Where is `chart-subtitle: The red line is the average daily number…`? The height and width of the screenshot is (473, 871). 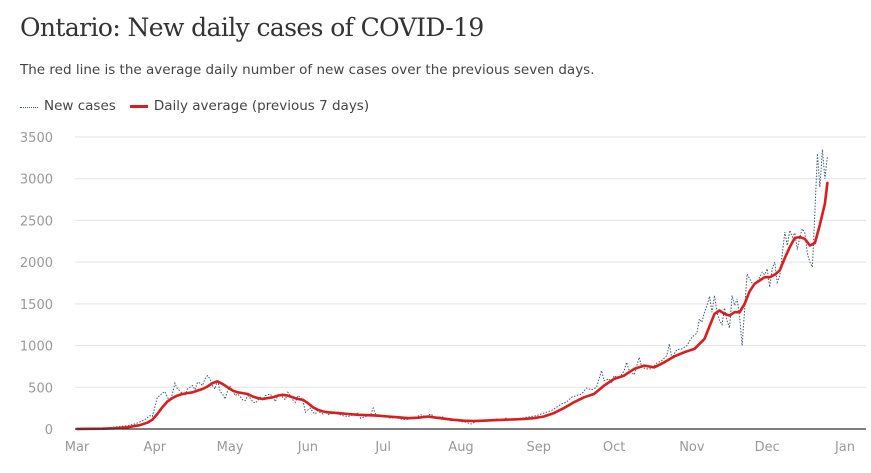
chart-subtitle: The red line is the average daily number… is located at coordinates (307, 70).